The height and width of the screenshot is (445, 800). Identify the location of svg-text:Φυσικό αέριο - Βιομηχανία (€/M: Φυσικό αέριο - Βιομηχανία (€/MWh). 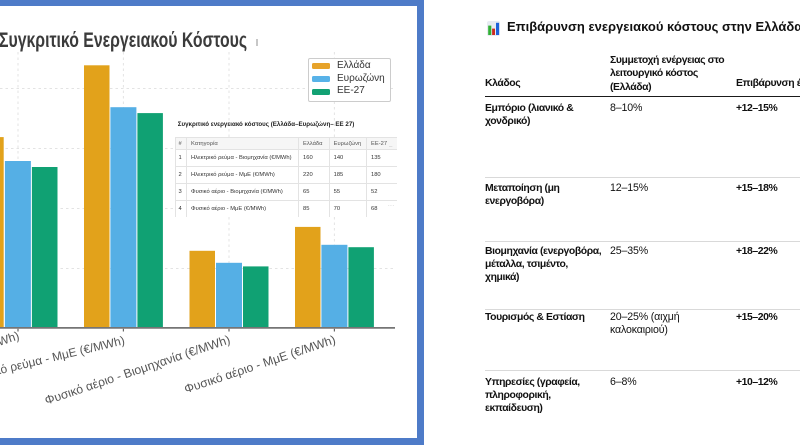
(137, 370).